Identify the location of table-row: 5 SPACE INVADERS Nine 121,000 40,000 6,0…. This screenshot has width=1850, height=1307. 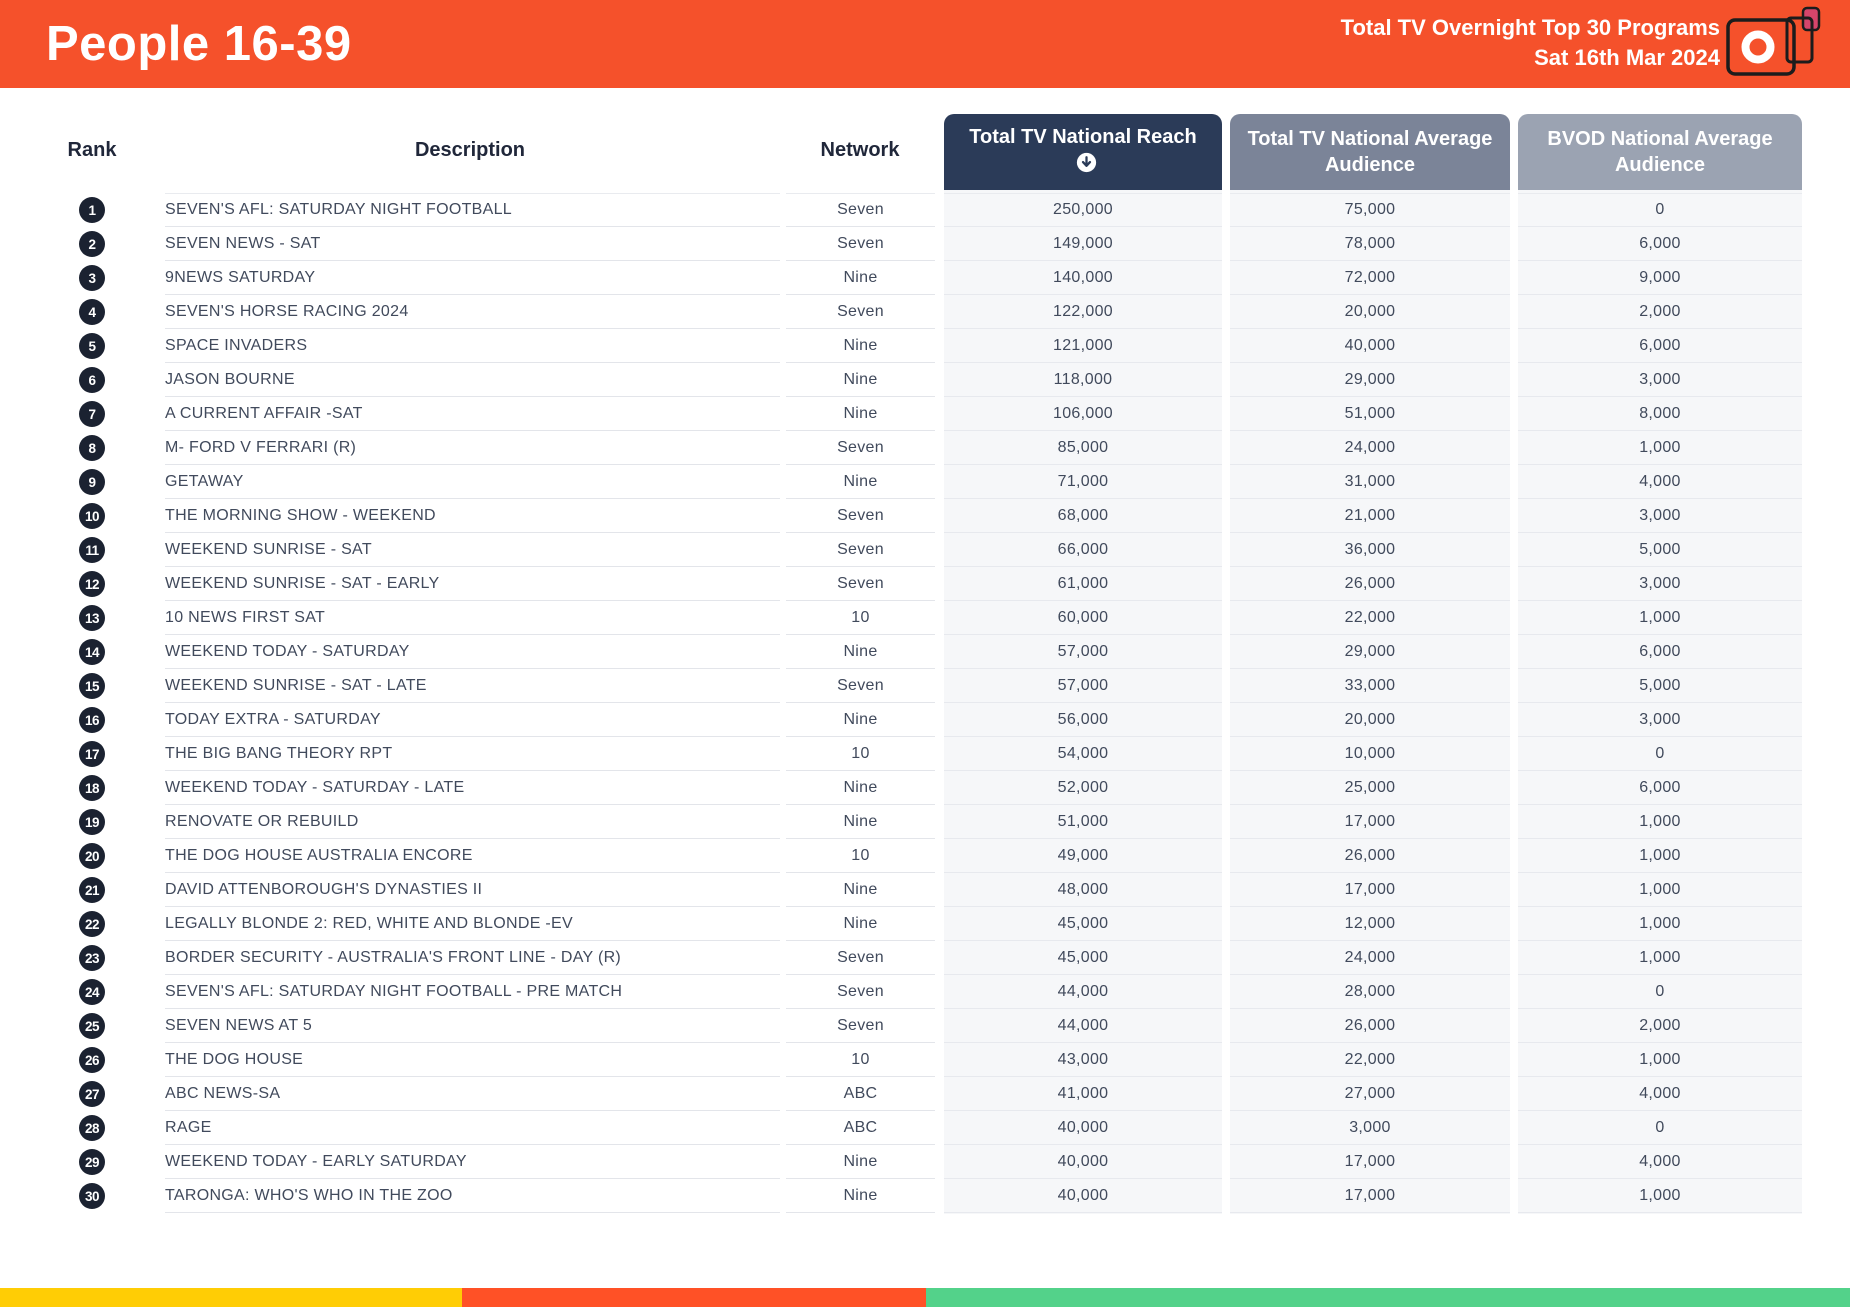
(925, 346).